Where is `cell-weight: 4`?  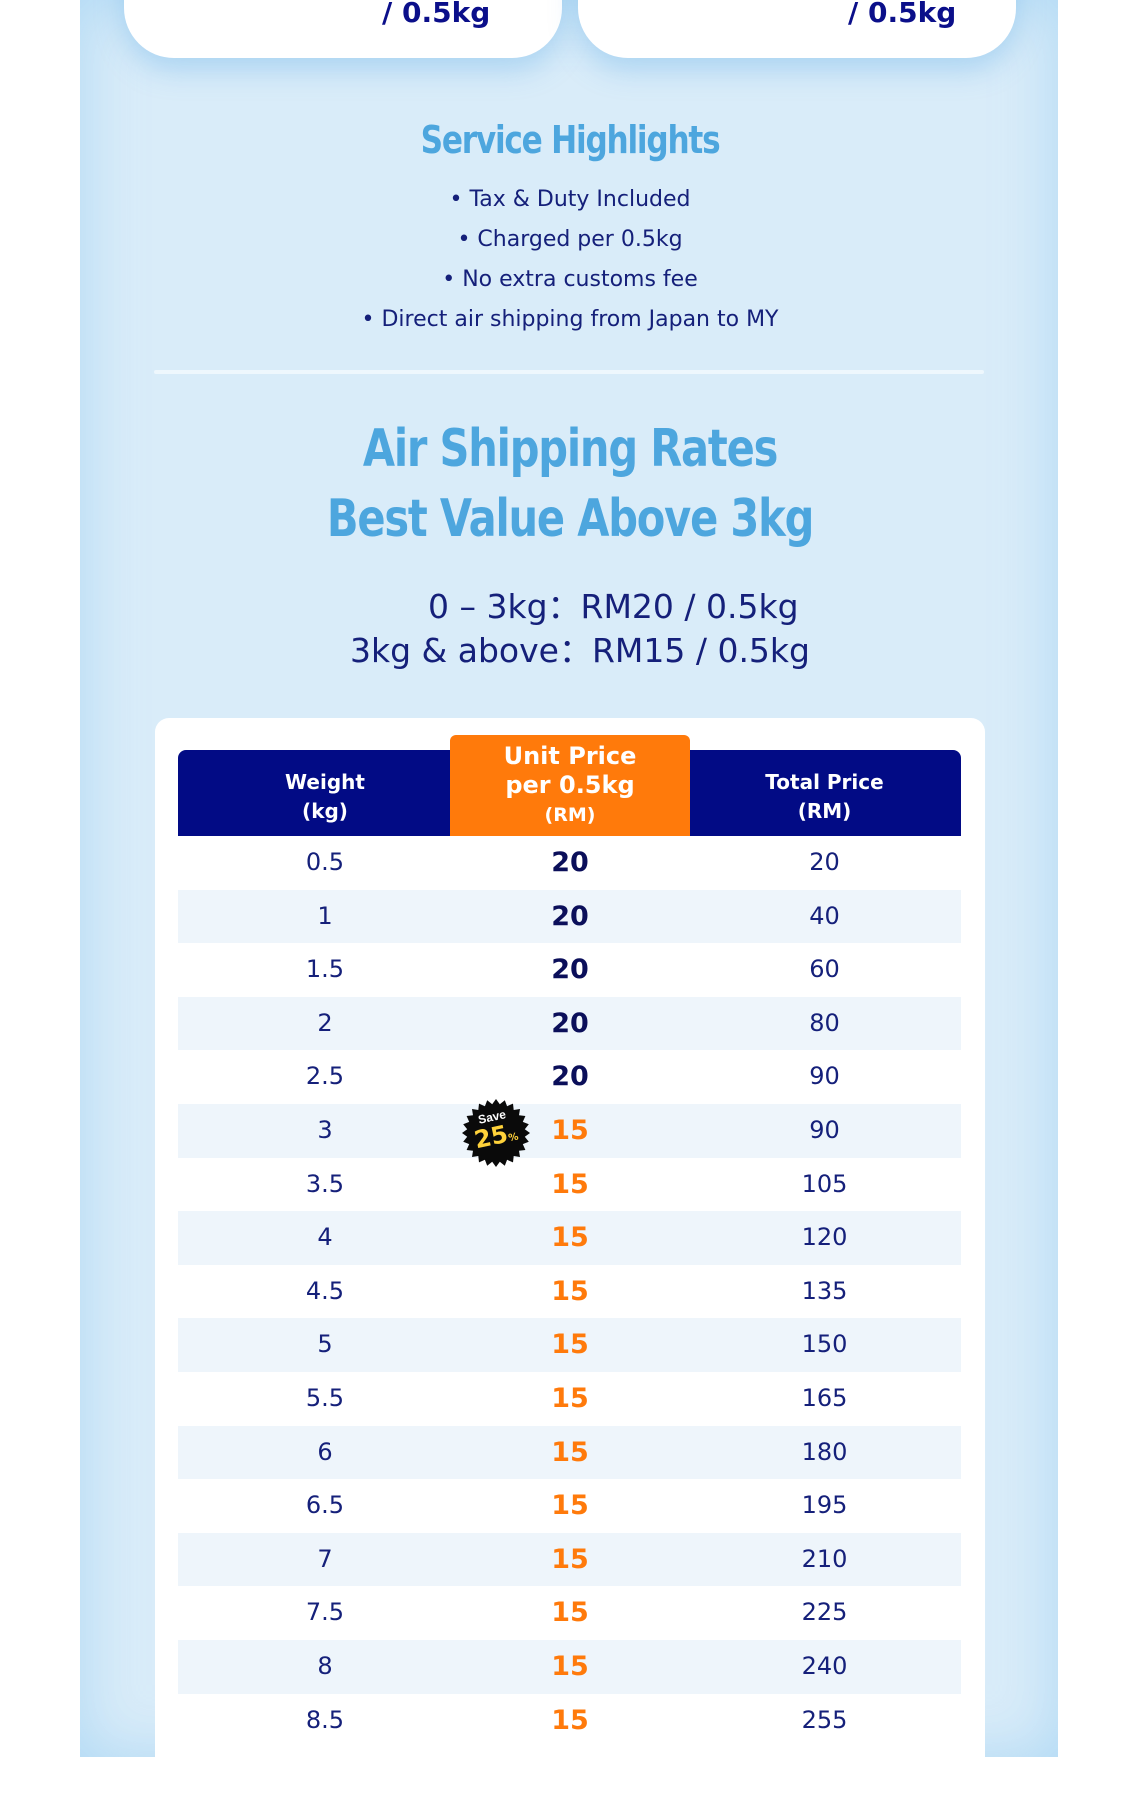
cell-weight: 4 is located at coordinates (325, 1237).